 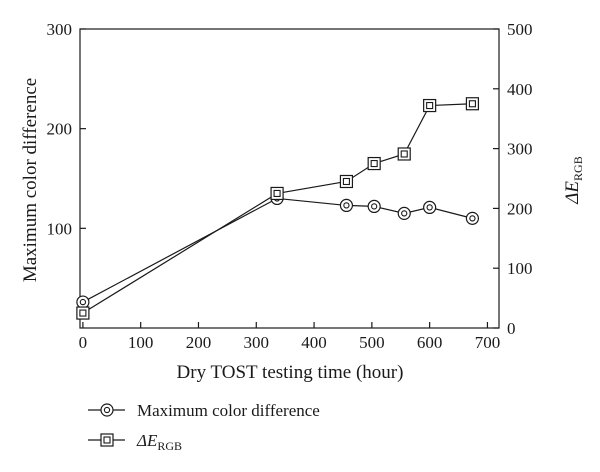 I want to click on left-tick-label: 200, so click(x=60, y=129).